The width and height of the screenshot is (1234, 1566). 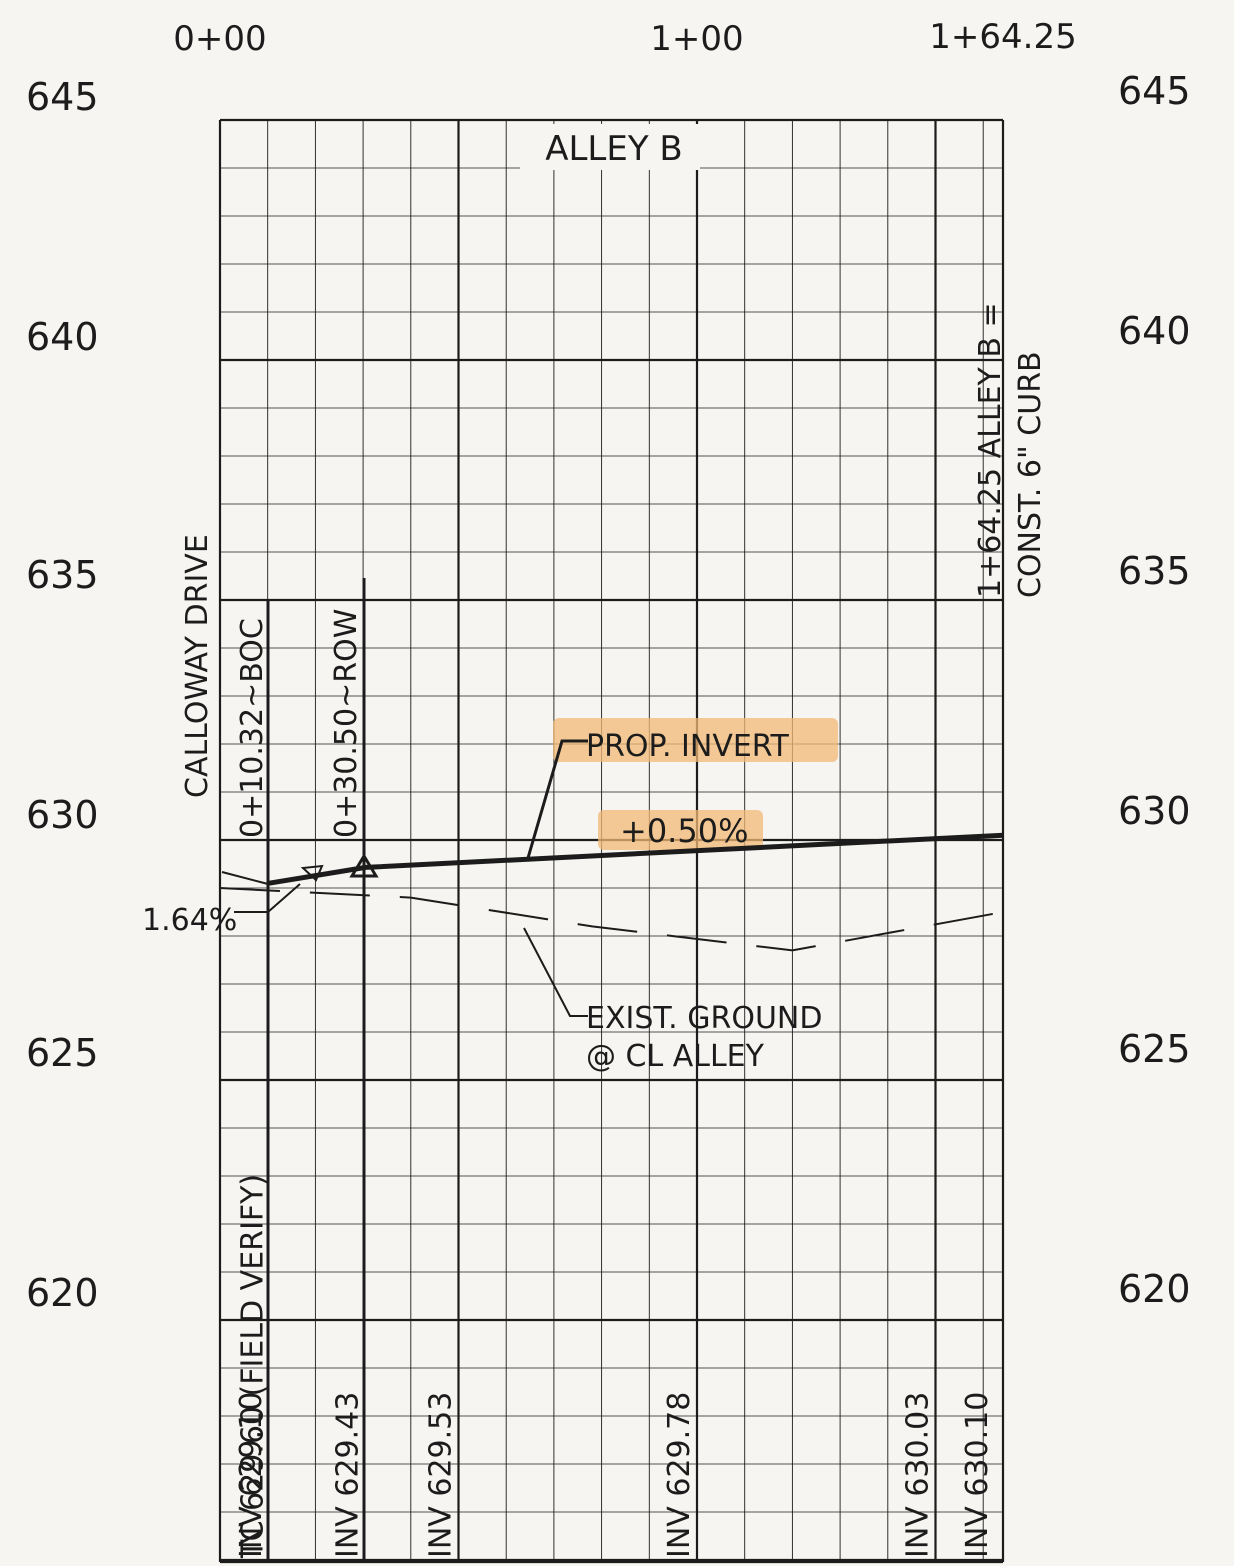 I want to click on grade-break-marker, so click(x=312, y=873).